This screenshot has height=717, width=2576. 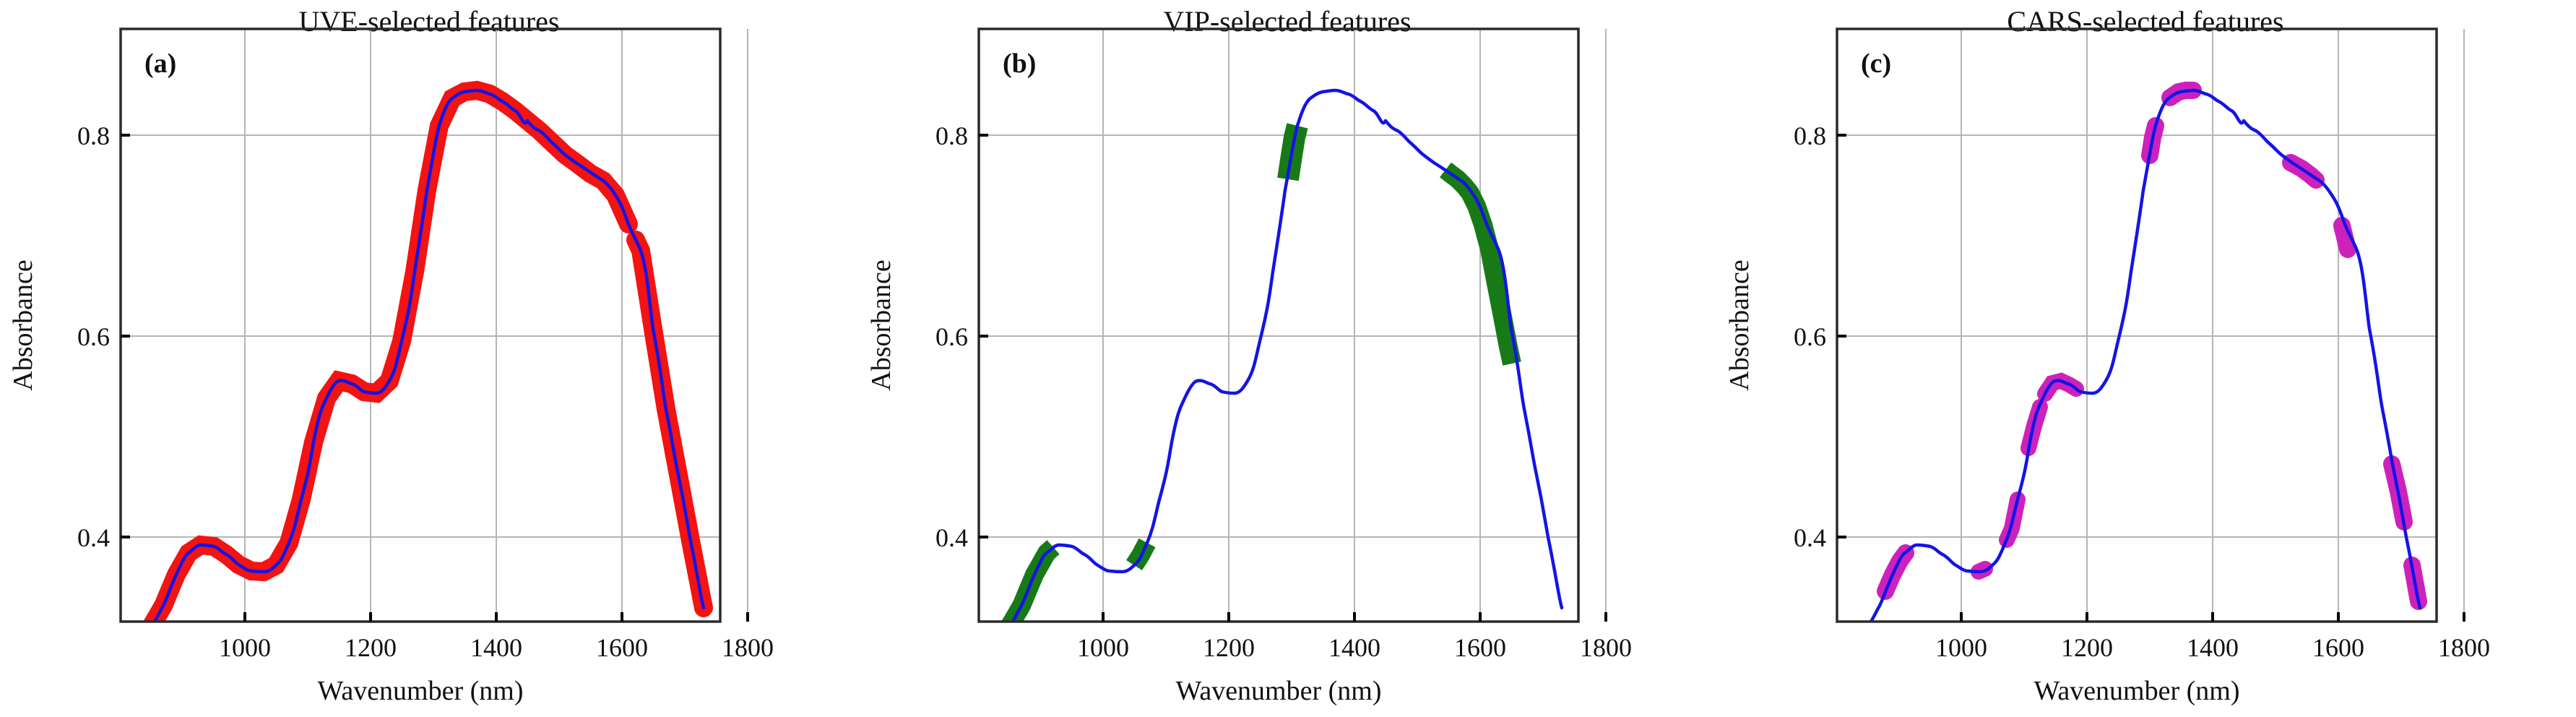 I want to click on panel-title-vip: VIP-selected features, so click(x=1287, y=21).